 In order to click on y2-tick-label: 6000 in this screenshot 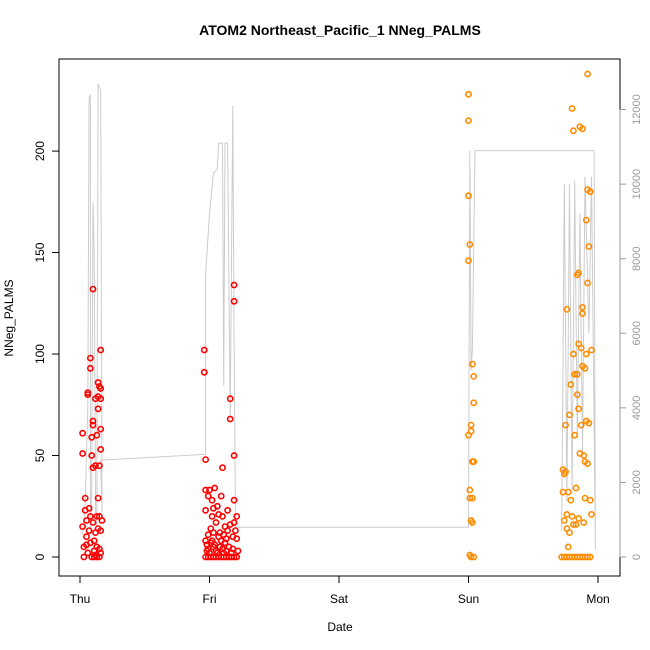, I will do `click(637, 333)`.